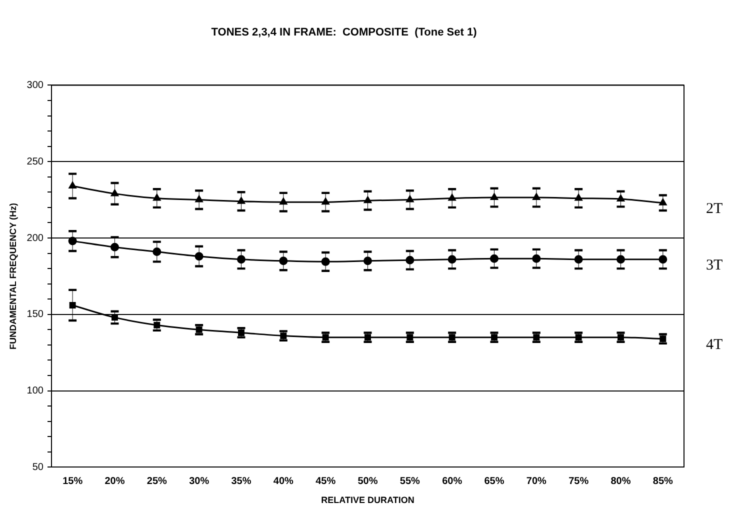 Image resolution: width=734 pixels, height=510 pixels. What do you see at coordinates (494, 481) in the screenshot?
I see `x-tick-label: 65%` at bounding box center [494, 481].